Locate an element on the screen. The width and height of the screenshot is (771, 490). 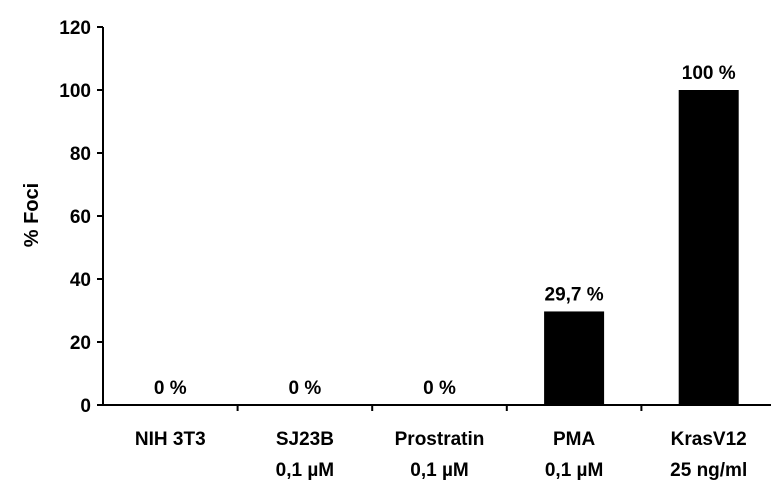
y-tick-label: 60 is located at coordinates (80, 217).